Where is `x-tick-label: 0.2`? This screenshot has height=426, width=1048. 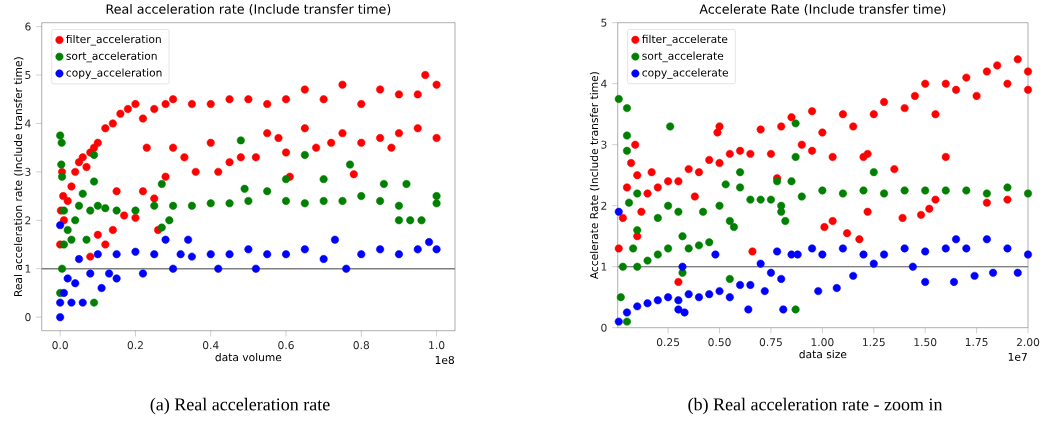 x-tick-label: 0.2 is located at coordinates (135, 345).